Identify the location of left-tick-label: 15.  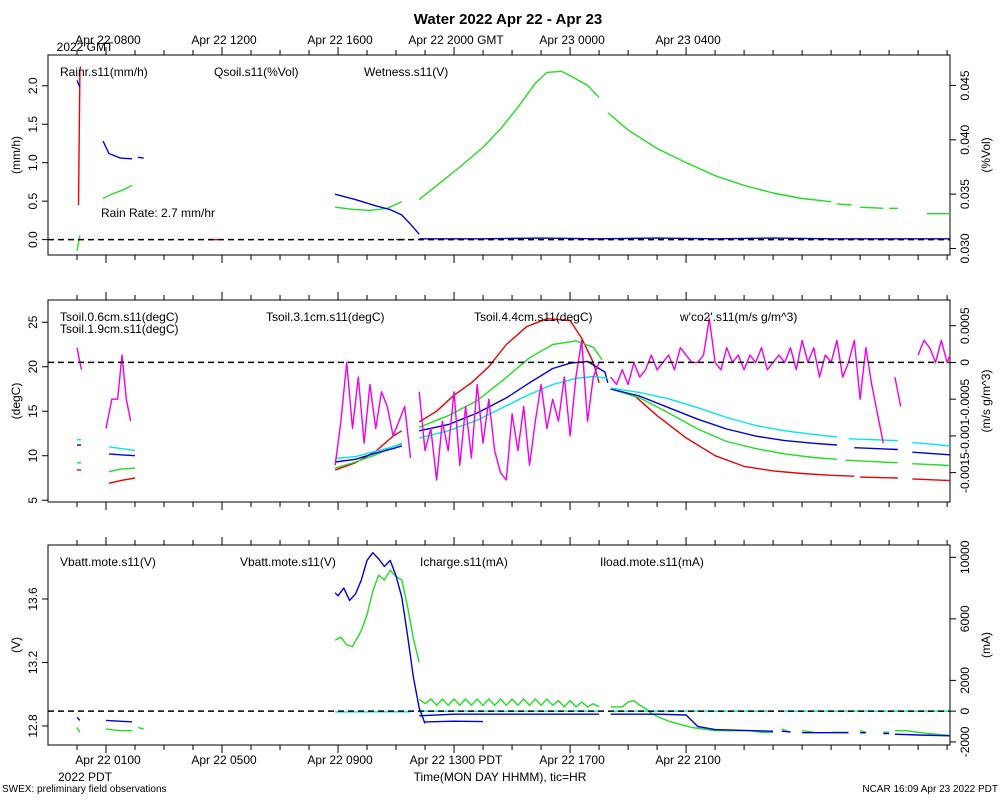
(33, 411).